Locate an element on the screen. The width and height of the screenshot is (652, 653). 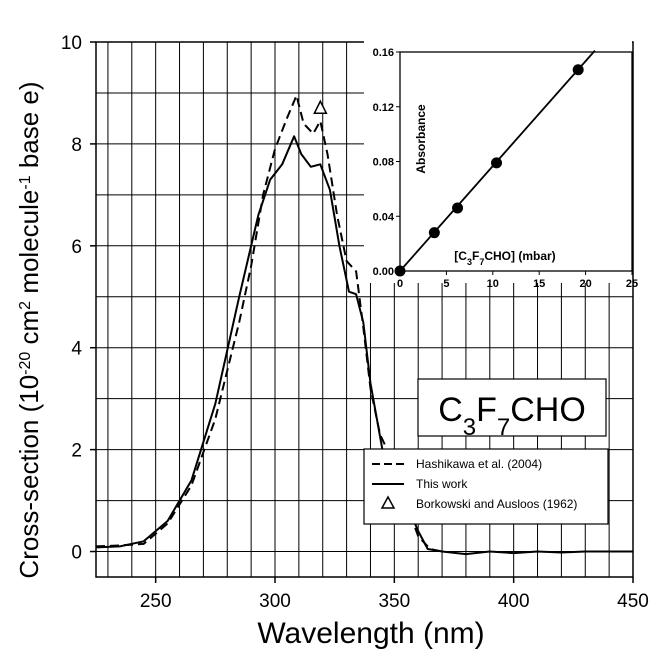
y-tick-label: 0 is located at coordinates (76, 553).